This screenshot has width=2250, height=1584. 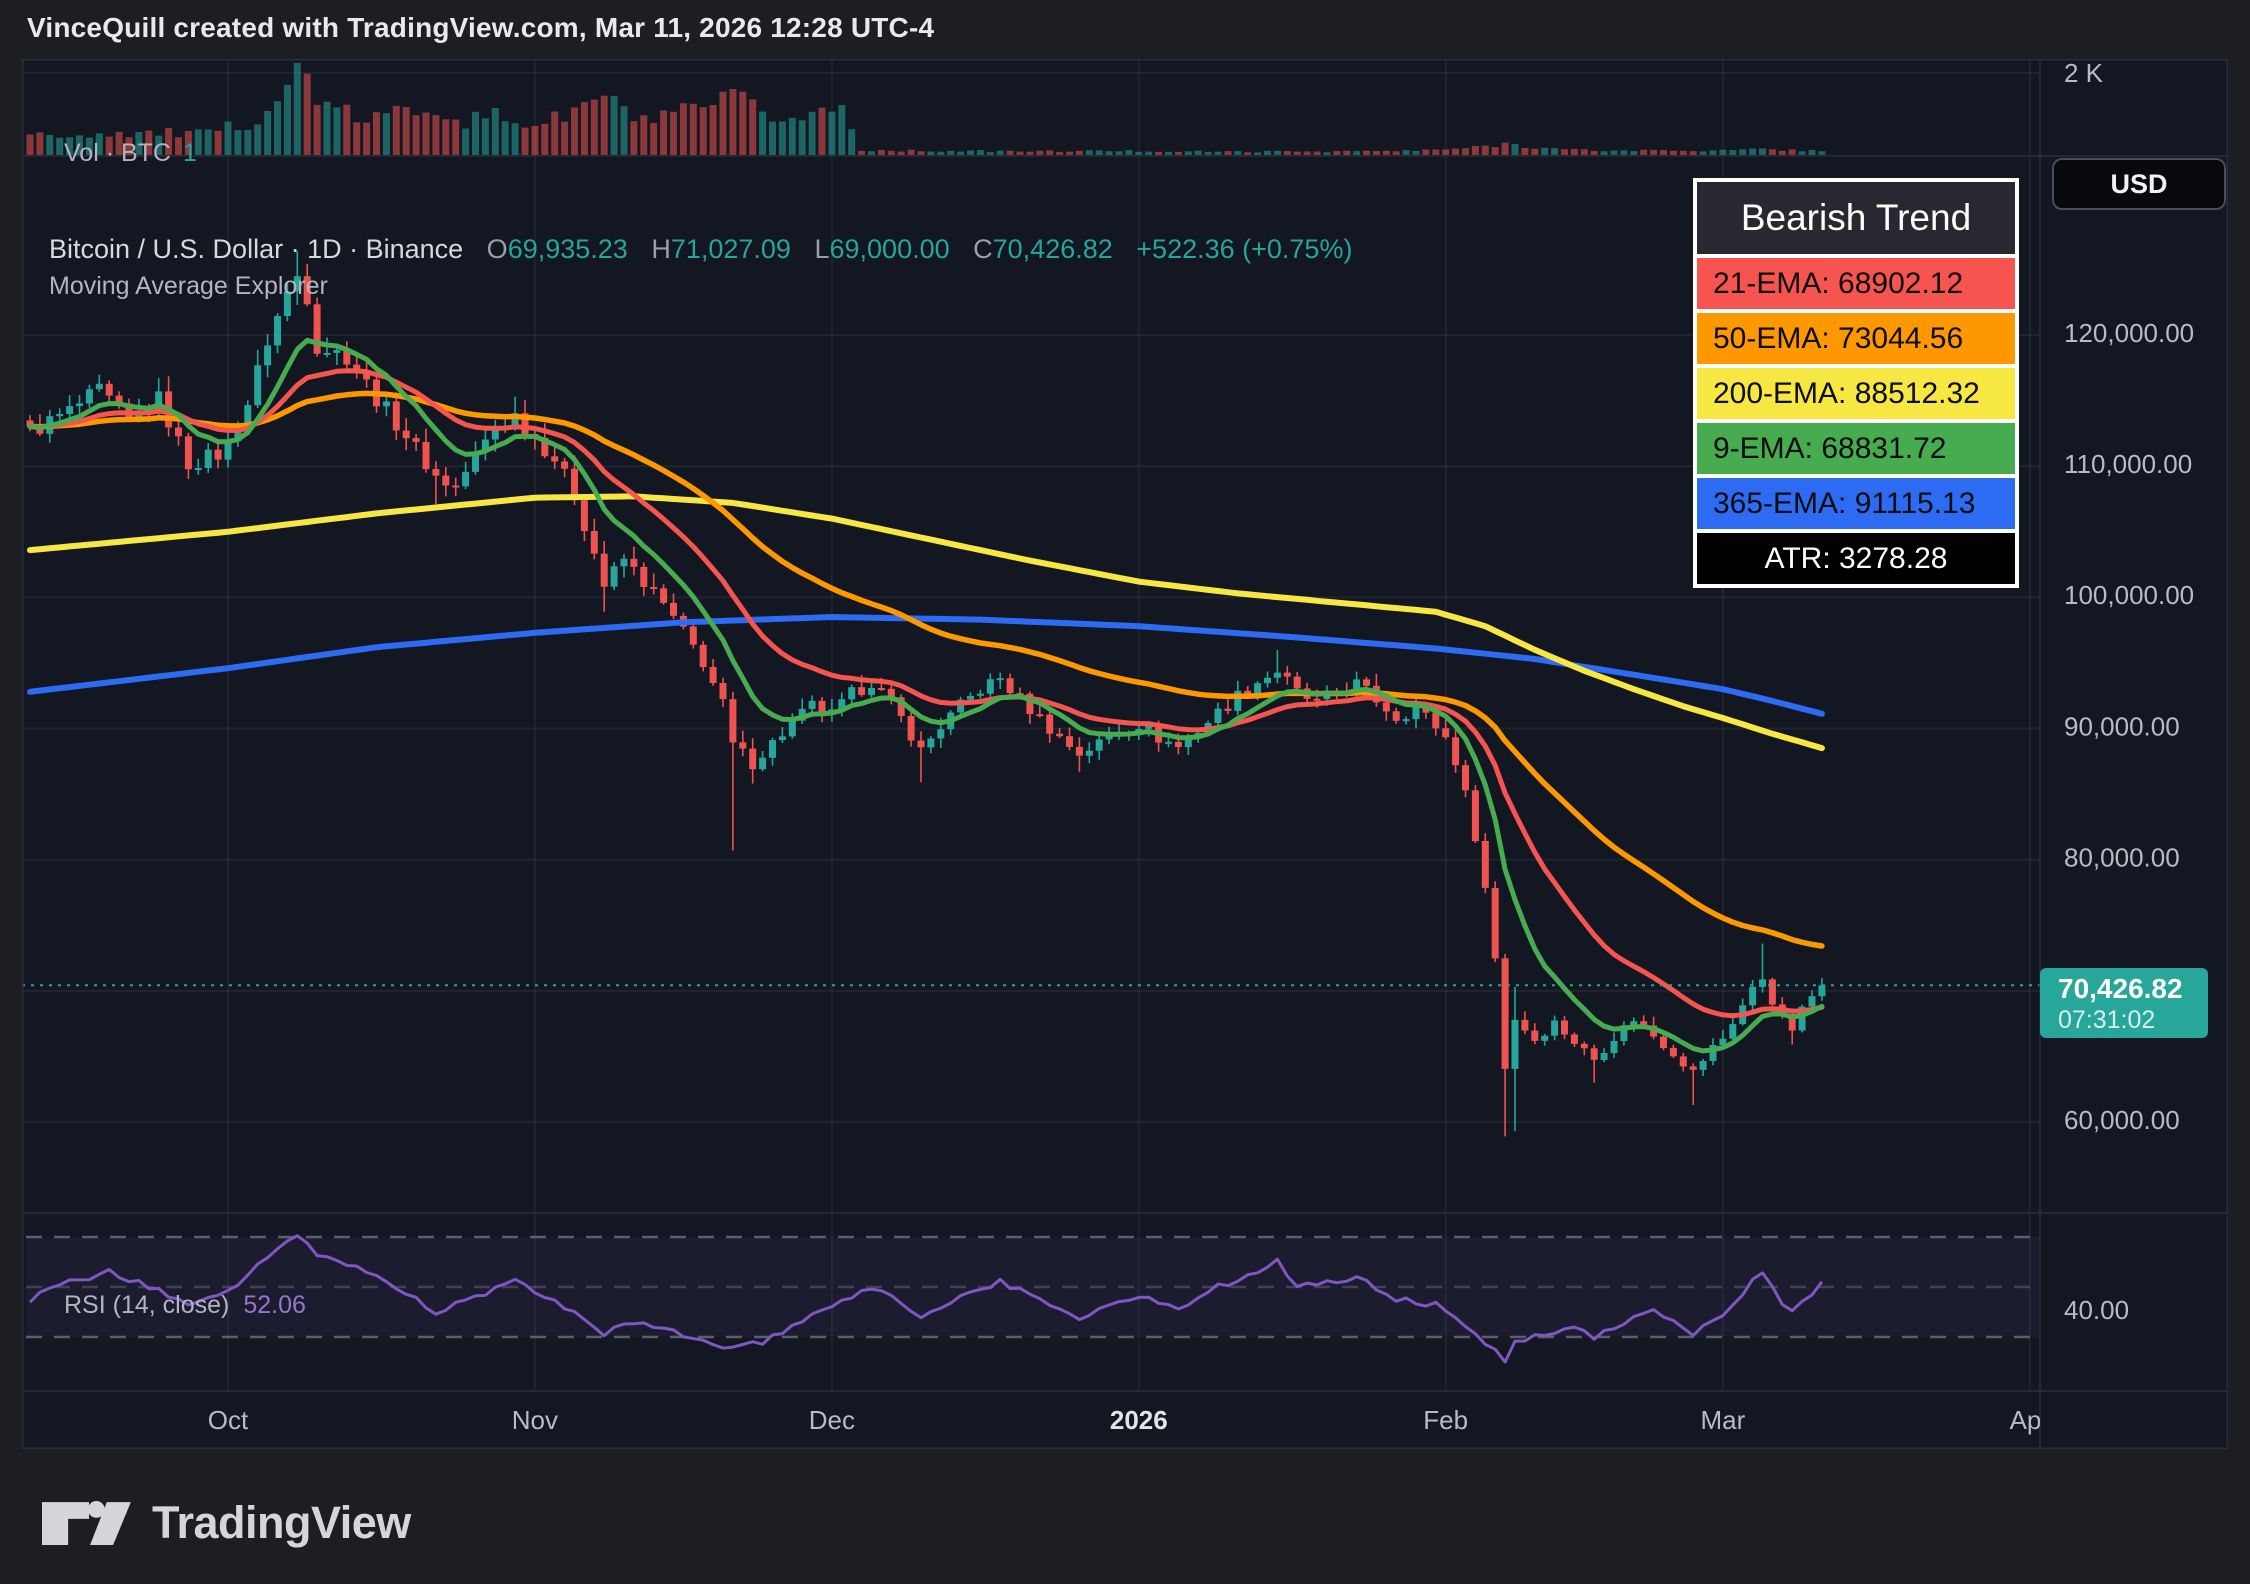 I want to click on symbol-name: Bitcoin / U.S. Dollar · 1D · Binance, so click(x=256, y=249).